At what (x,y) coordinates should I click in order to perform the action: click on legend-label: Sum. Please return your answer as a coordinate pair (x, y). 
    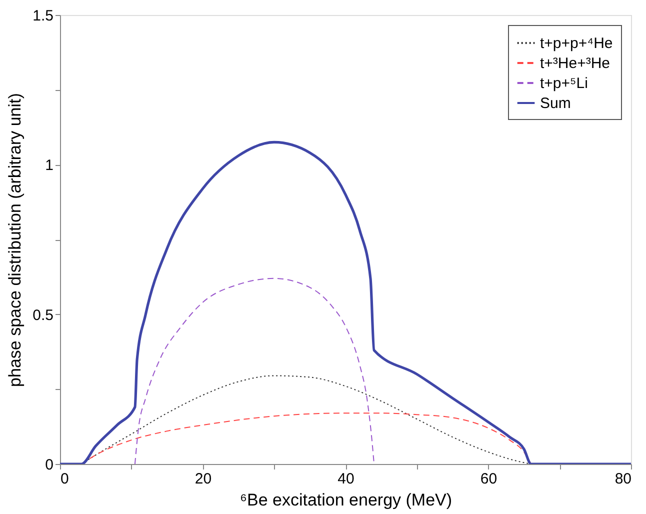
    Looking at the image, I should click on (555, 103).